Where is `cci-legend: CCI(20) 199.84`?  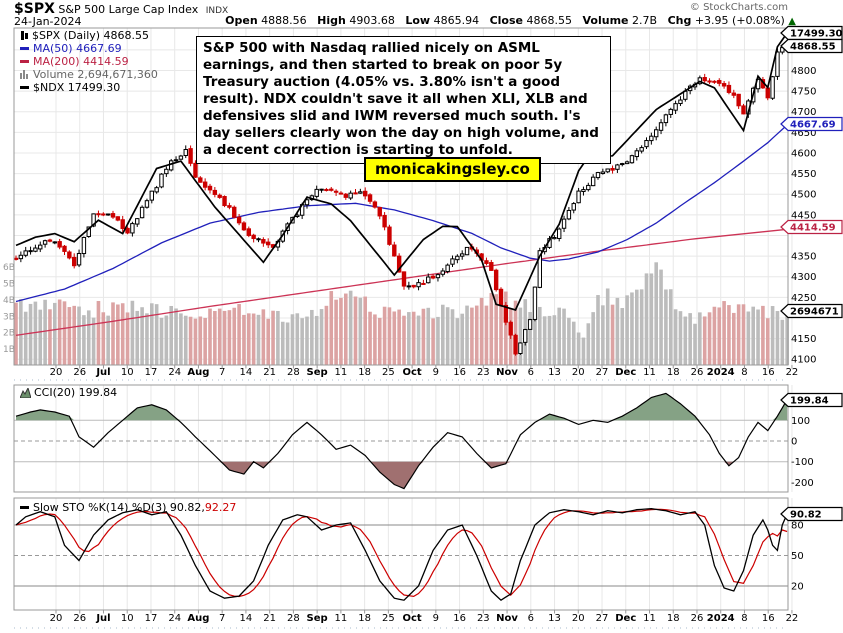
cci-legend: CCI(20) 199.84 is located at coordinates (68, 392).